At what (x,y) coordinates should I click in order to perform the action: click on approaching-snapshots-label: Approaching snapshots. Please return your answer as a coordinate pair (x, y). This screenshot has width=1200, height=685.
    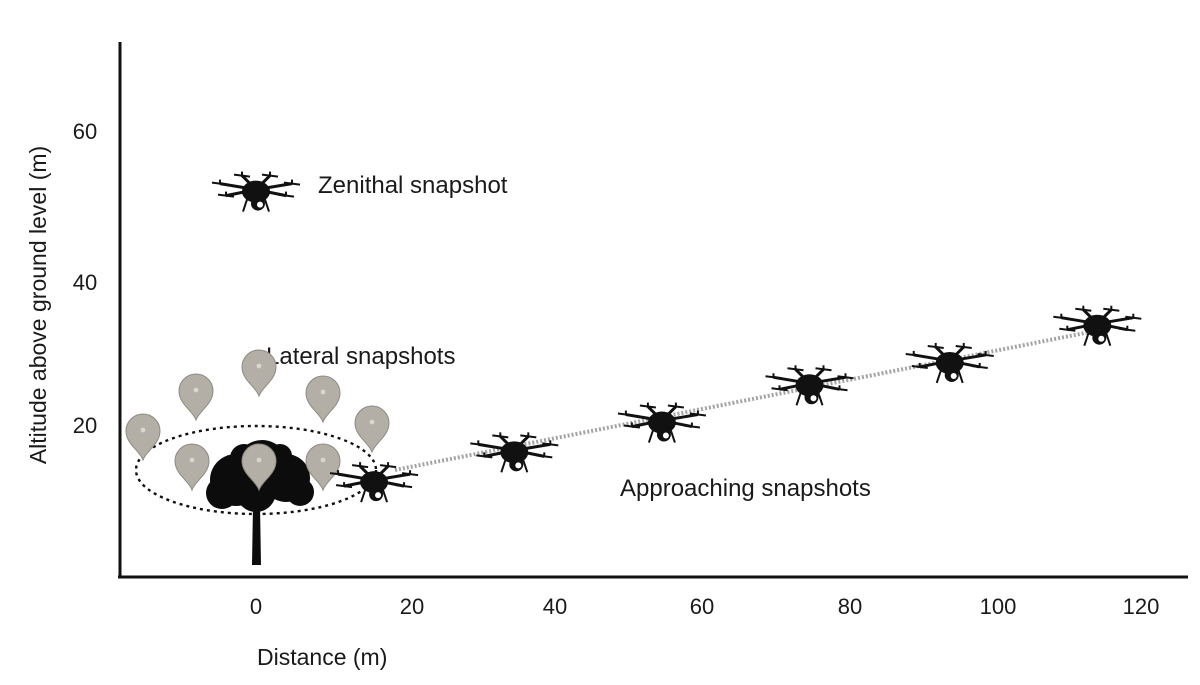
    Looking at the image, I should click on (745, 488).